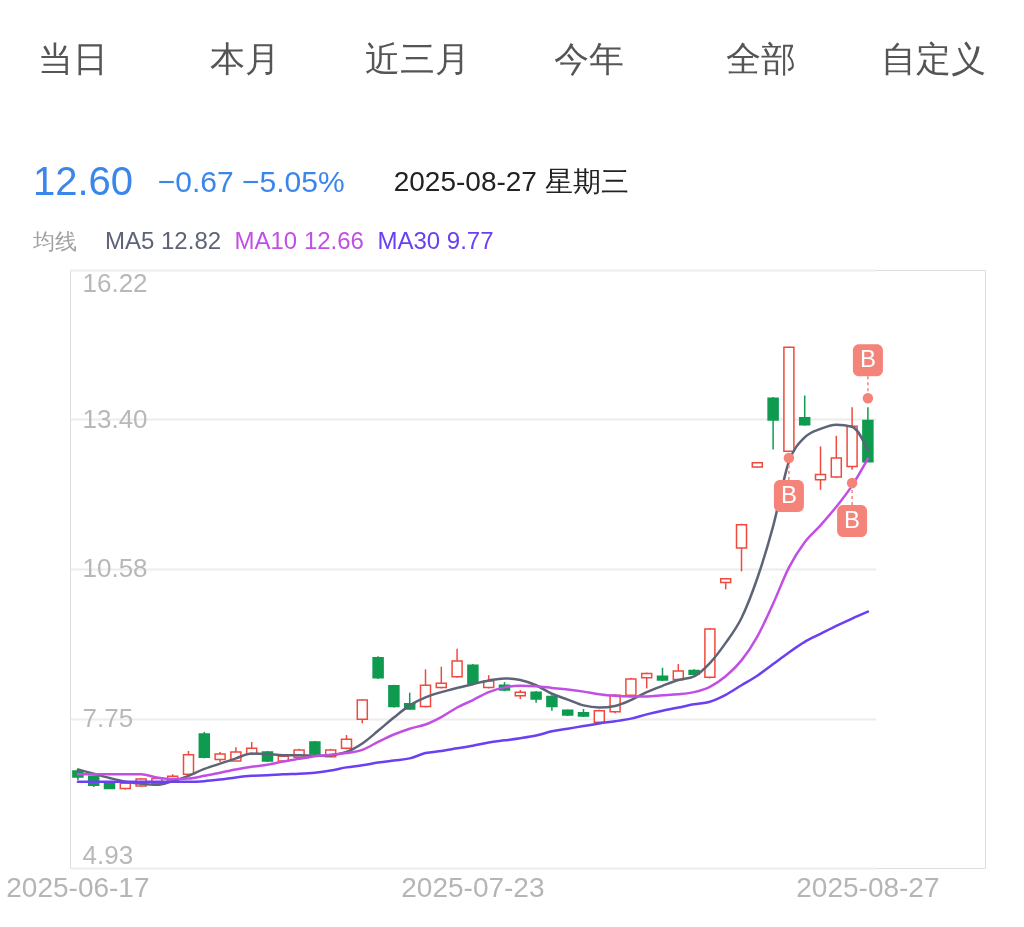  I want to click on text: MA10 12.66, so click(299, 240).